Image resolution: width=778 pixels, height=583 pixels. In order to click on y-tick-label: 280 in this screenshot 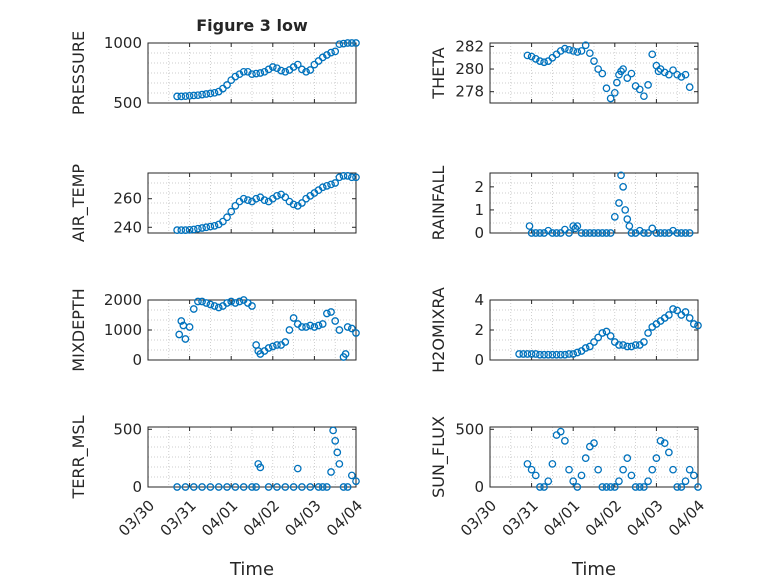, I will do `click(469, 69)`.